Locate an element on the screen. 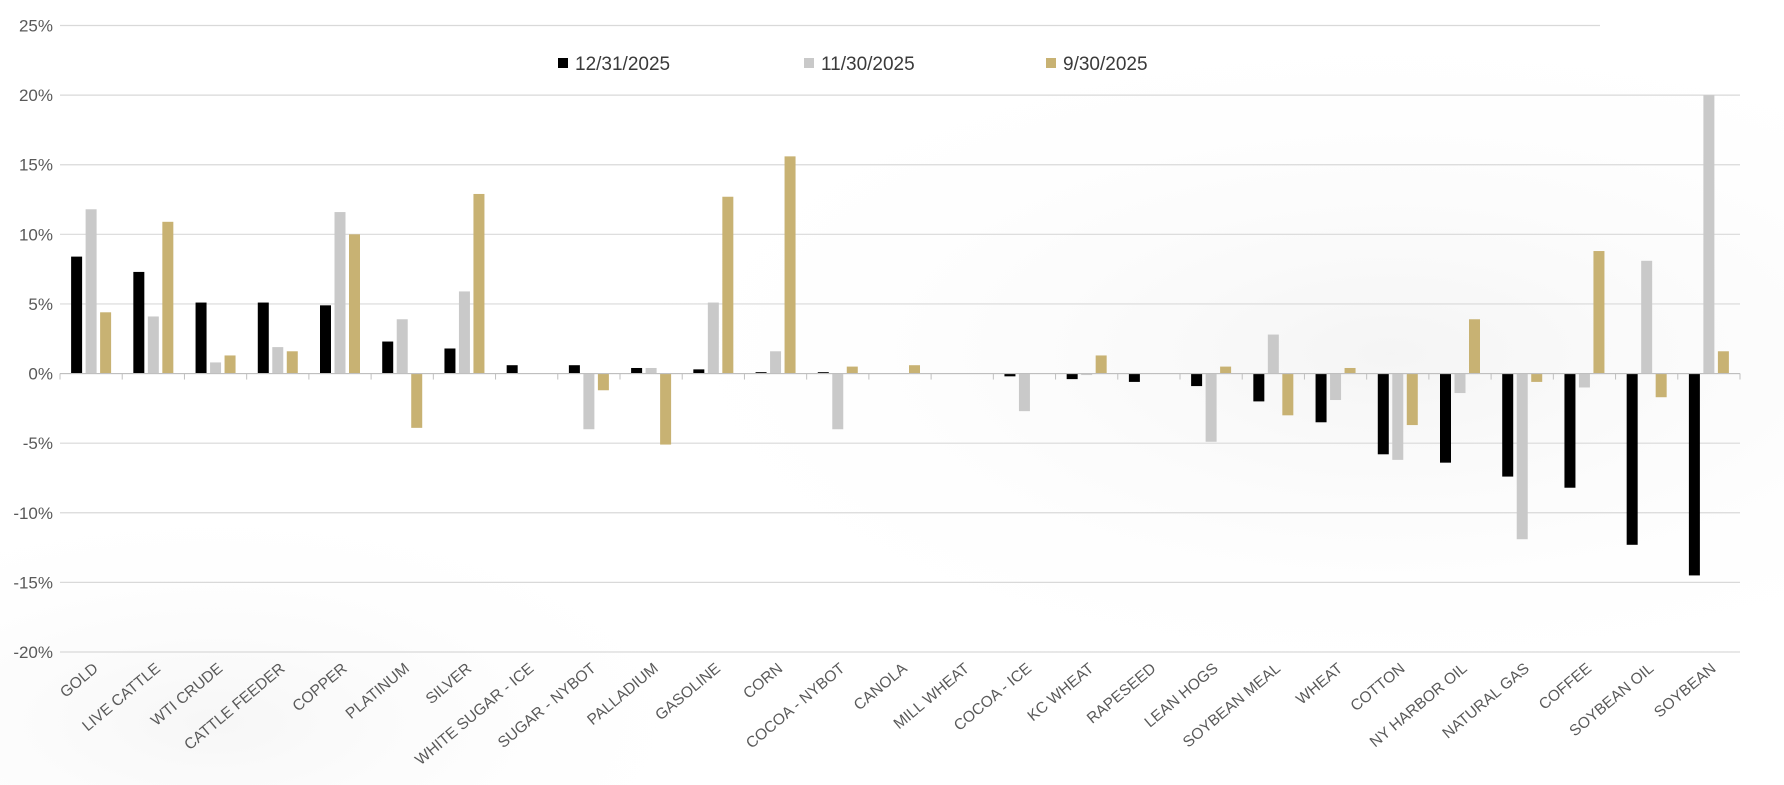 Image resolution: width=1784 pixels, height=785 pixels. y-tick-label-3: 10% is located at coordinates (36, 234).